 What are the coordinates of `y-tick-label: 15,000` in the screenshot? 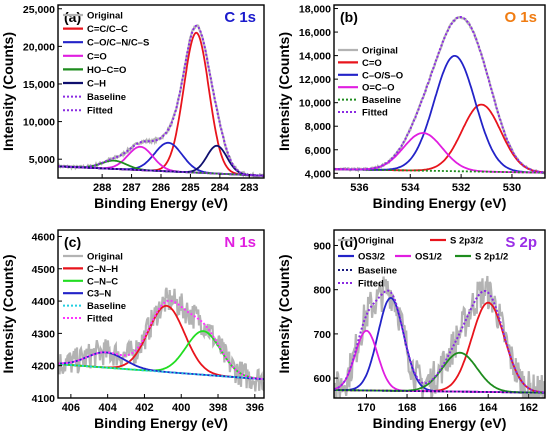 It's located at (39, 85).